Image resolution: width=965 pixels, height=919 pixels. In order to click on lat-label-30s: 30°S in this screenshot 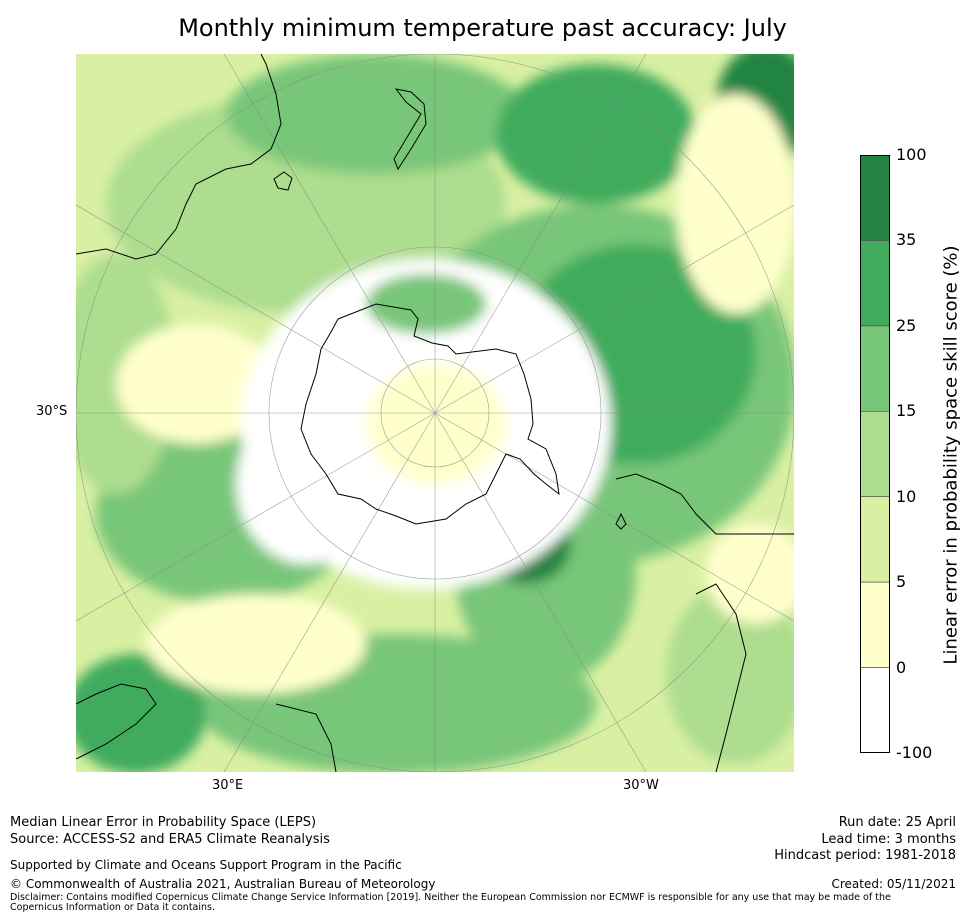, I will do `click(52, 411)`.